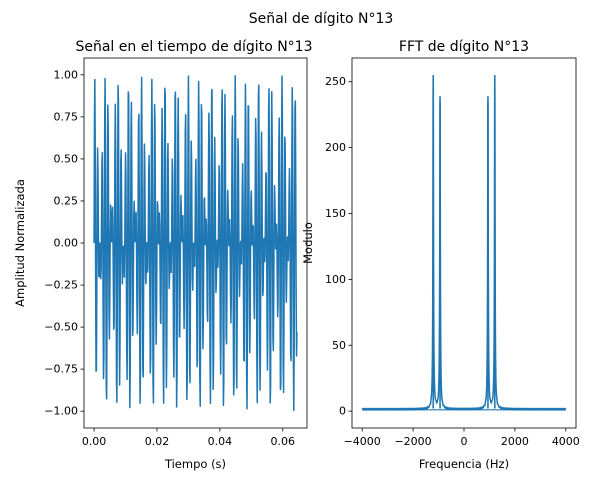 This screenshot has width=595, height=480. What do you see at coordinates (66, 74) in the screenshot?
I see `y-tick-label: 1.00` at bounding box center [66, 74].